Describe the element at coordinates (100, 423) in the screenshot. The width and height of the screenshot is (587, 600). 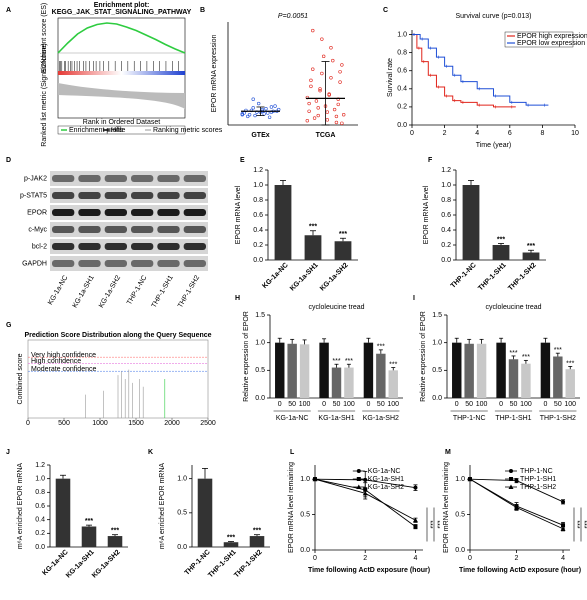
I see `x-tick-label: 1000` at that location.